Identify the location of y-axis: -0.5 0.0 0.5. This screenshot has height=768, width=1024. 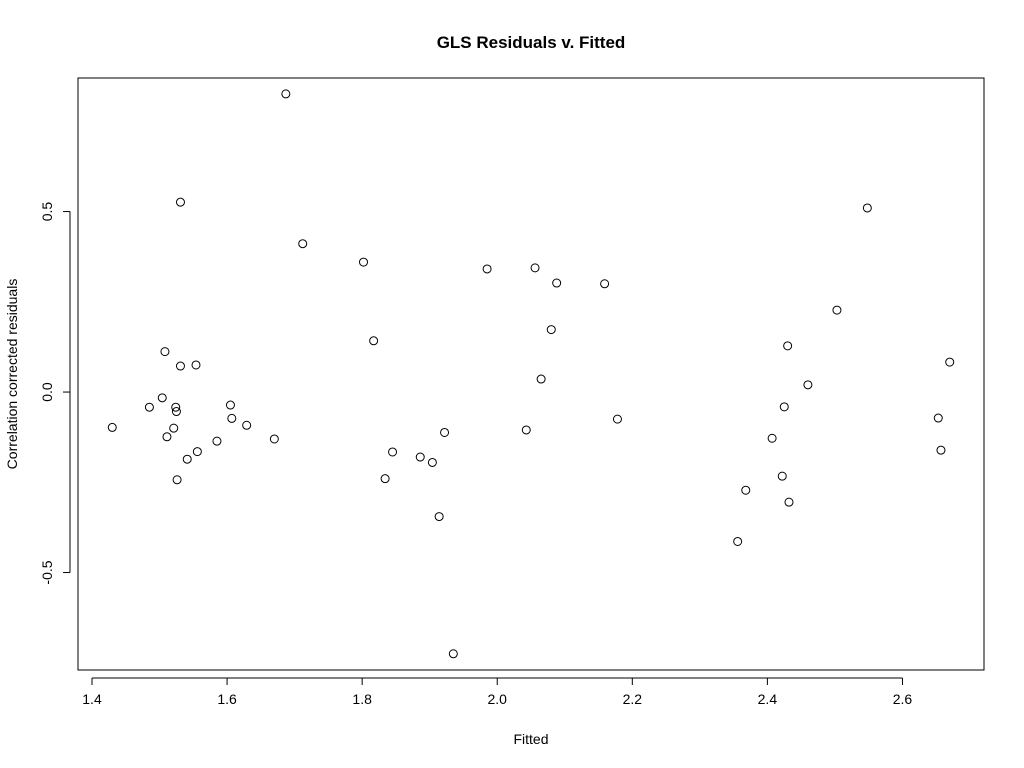
(55, 393).